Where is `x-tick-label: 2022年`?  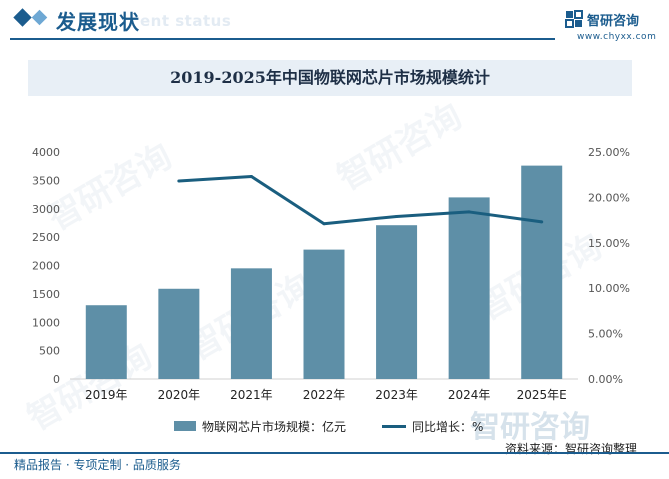 x-tick-label: 2022年 is located at coordinates (324, 395).